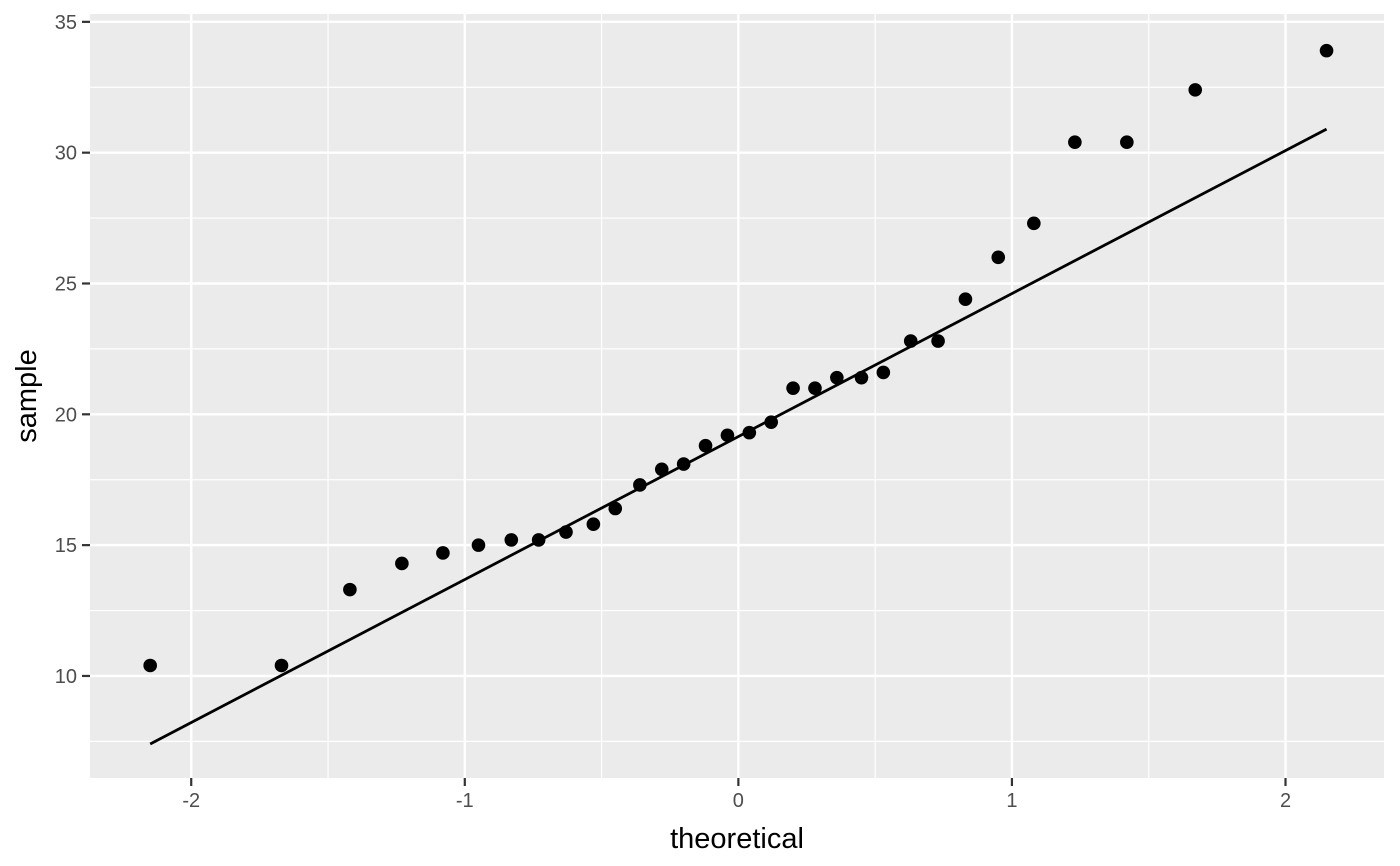 This screenshot has height=866, width=1400. Describe the element at coordinates (191, 801) in the screenshot. I see `x-tick-label: -2` at that location.